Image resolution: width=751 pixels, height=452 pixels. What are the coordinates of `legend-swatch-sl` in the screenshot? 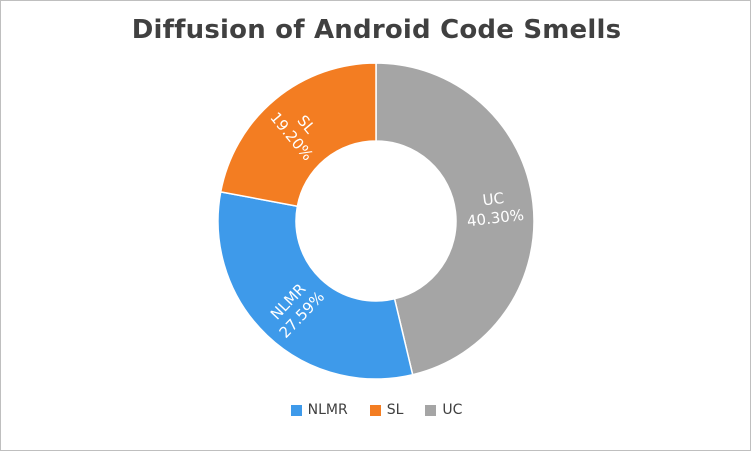 It's located at (375, 410).